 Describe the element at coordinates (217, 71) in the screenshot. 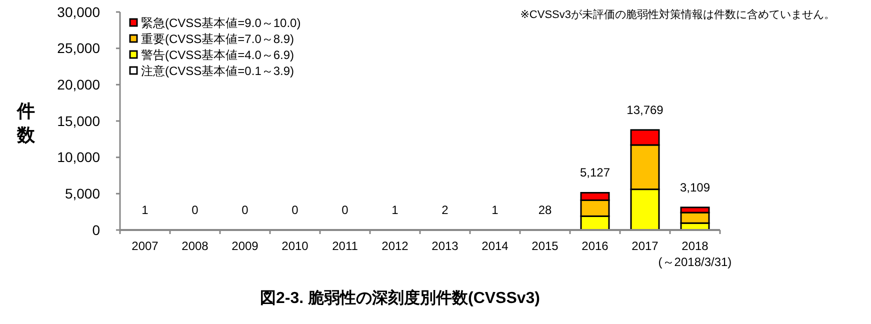

I see `legend-label: 注意(CVSS基本値=0.1～3.9)` at that location.